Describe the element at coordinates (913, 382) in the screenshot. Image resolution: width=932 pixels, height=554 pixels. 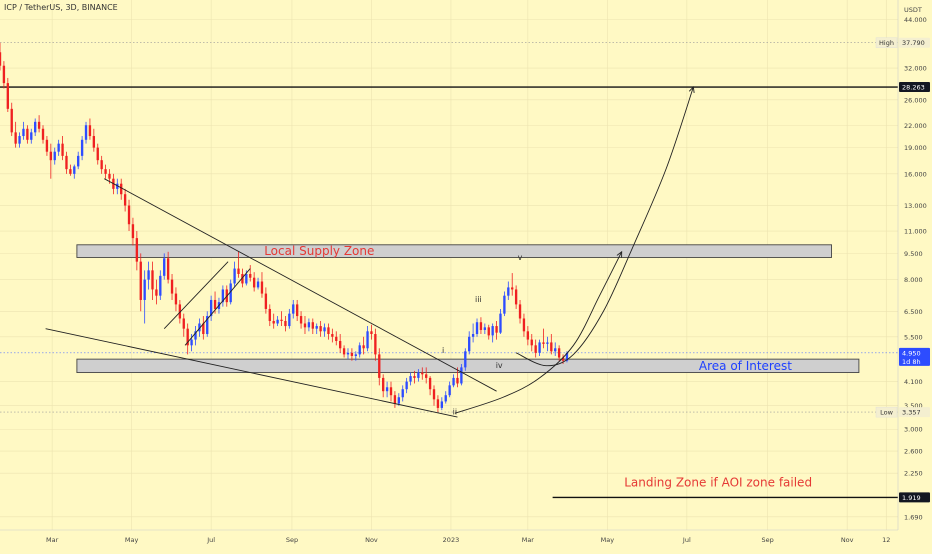
I see `price-tick-label: 4.100` at that location.